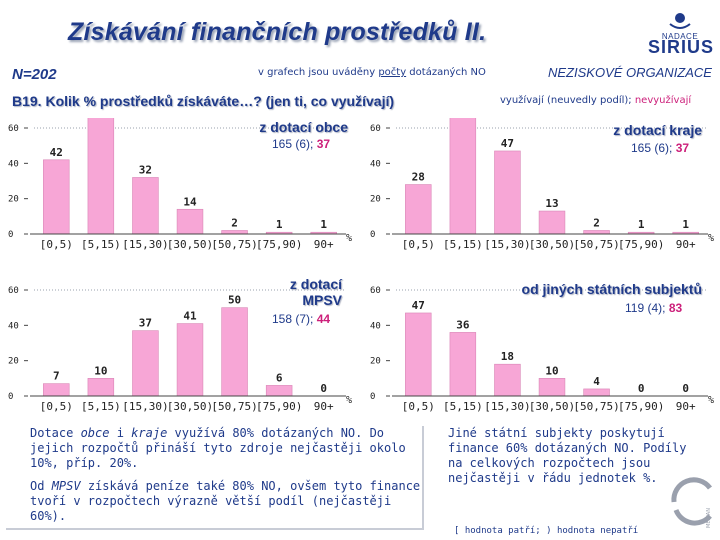 The width and height of the screenshot is (720, 540). Describe the element at coordinates (277, 32) in the screenshot. I see `page-title: Získávání finančních prostředků II.` at that location.